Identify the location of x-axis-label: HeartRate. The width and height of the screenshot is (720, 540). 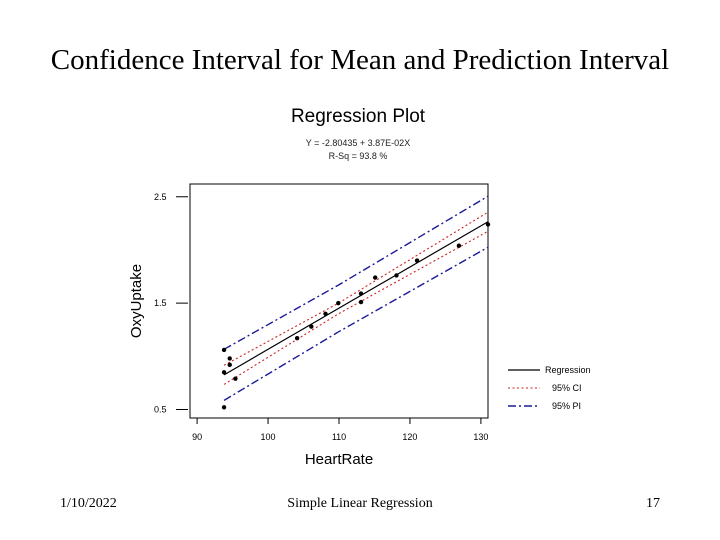
(339, 459).